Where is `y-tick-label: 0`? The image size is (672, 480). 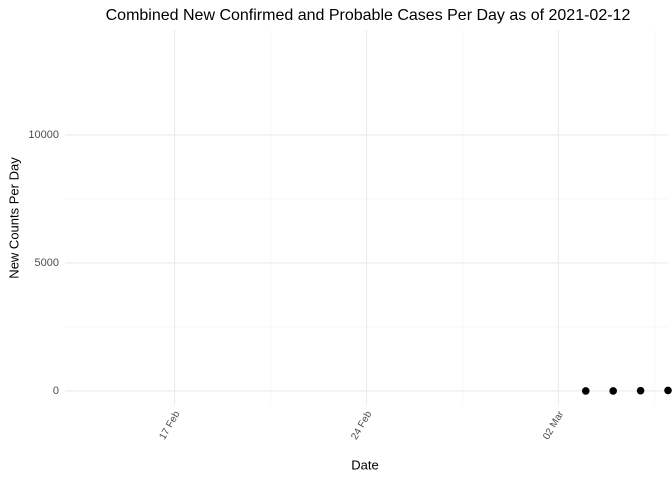
y-tick-label: 0 is located at coordinates (56, 391).